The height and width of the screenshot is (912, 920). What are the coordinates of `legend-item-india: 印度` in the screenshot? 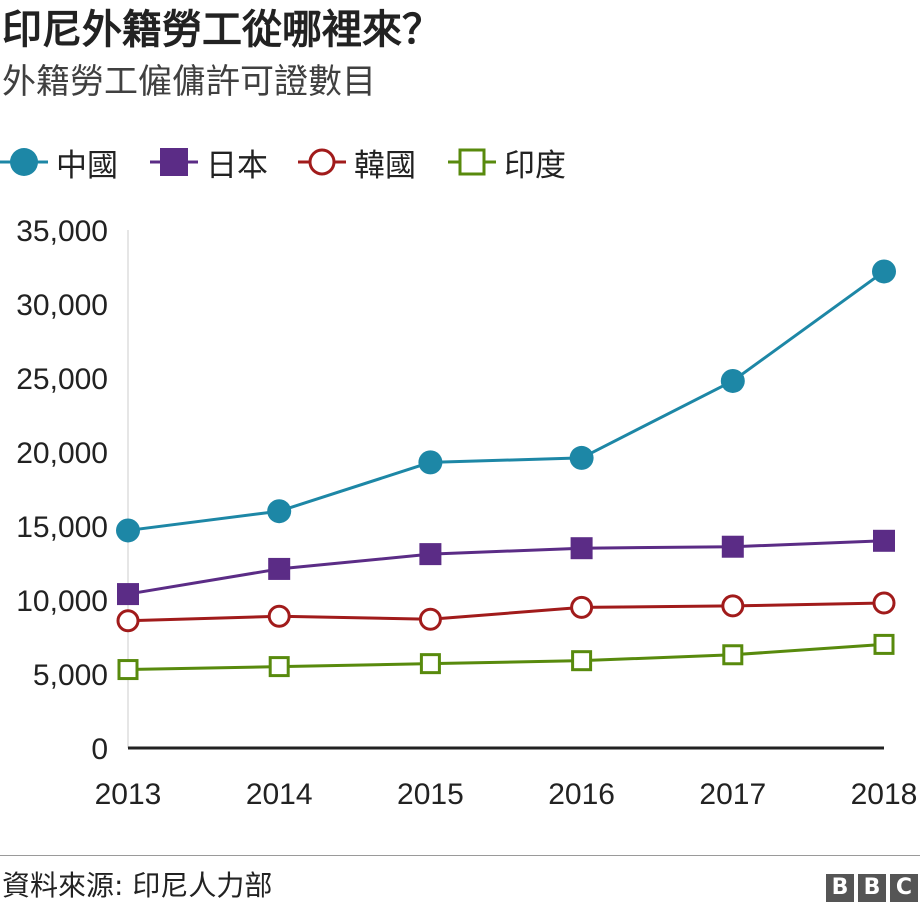 It's located at (507, 162).